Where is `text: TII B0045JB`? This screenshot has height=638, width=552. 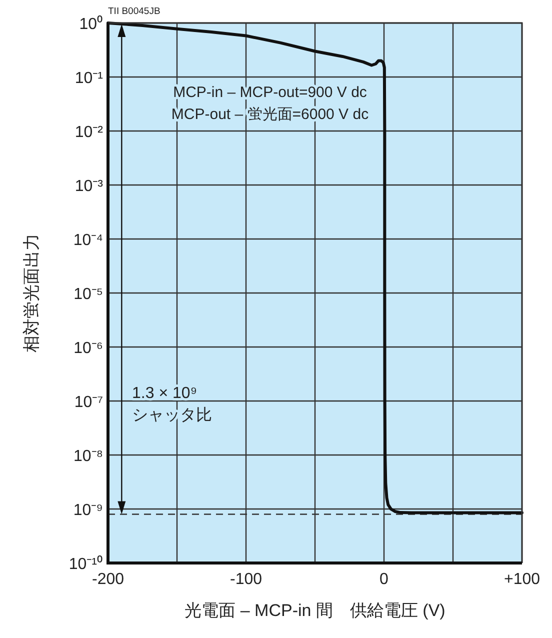
text: TII B0045JB is located at coordinates (134, 11).